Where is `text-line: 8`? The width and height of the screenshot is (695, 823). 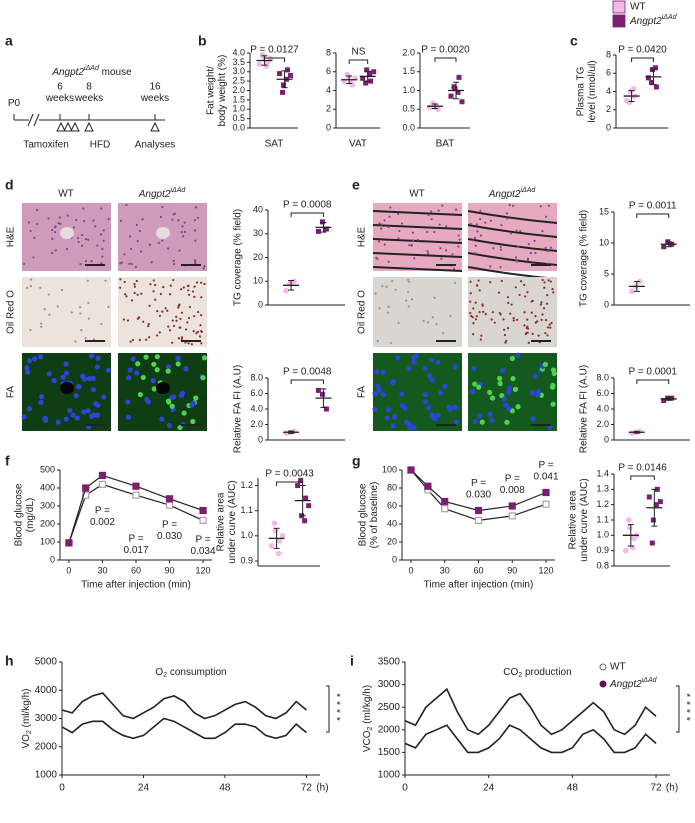
text-line: 8 is located at coordinates (89, 86).